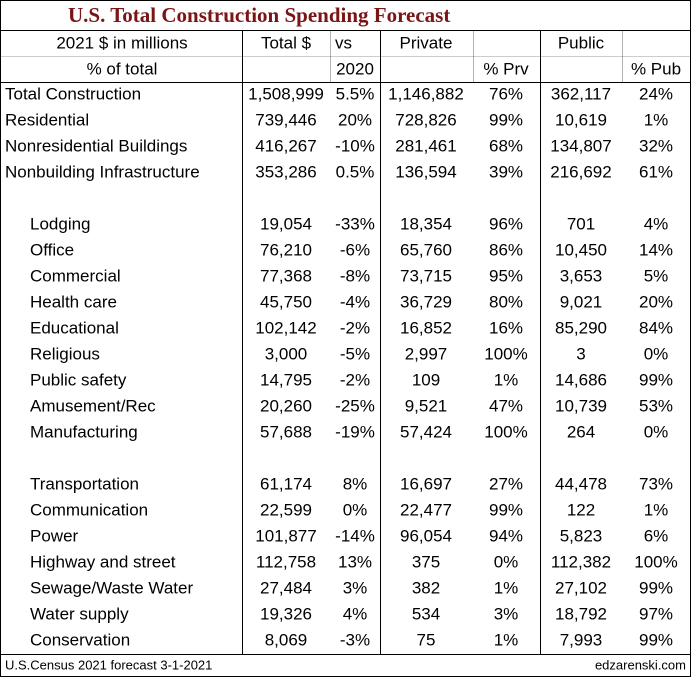 Image resolution: width=692 pixels, height=678 pixels. What do you see at coordinates (426, 249) in the screenshot?
I see `cell: 65,760` at bounding box center [426, 249].